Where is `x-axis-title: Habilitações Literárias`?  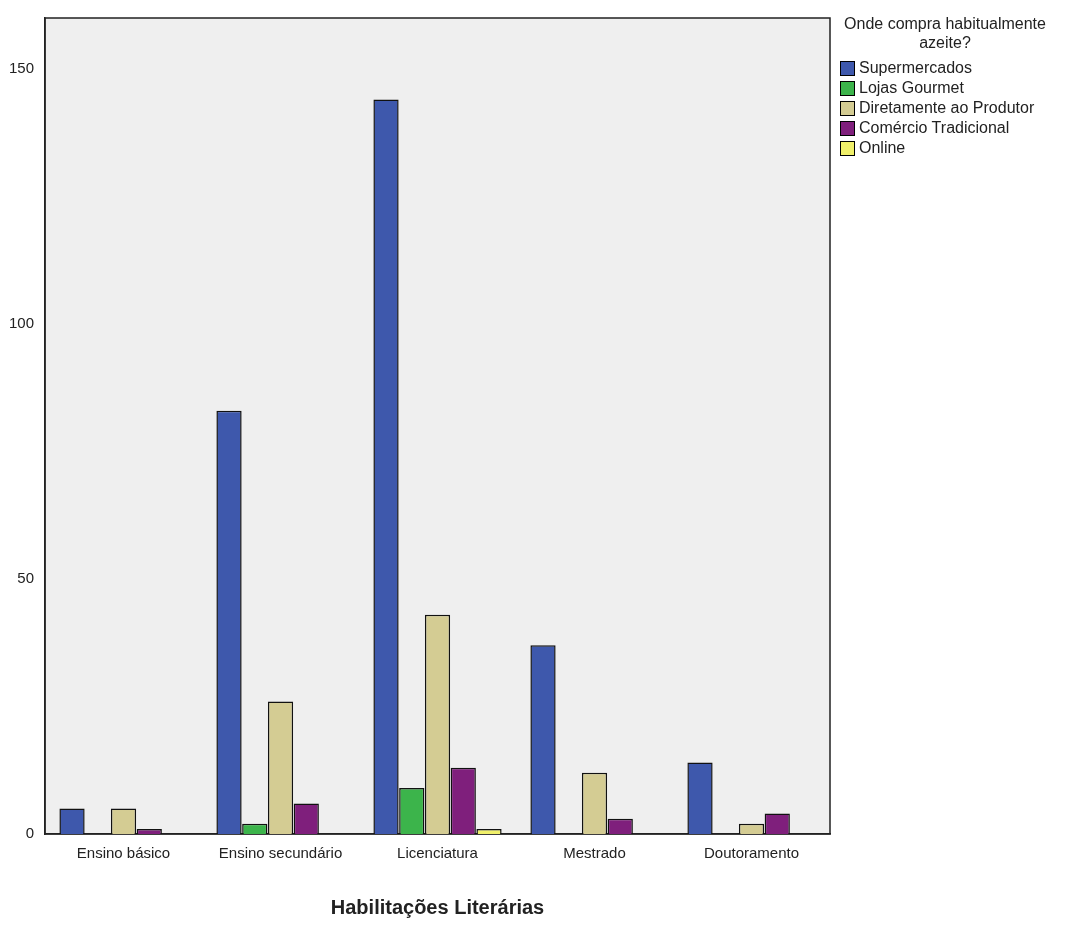
x-axis-title: Habilitações Literárias is located at coordinates (437, 906).